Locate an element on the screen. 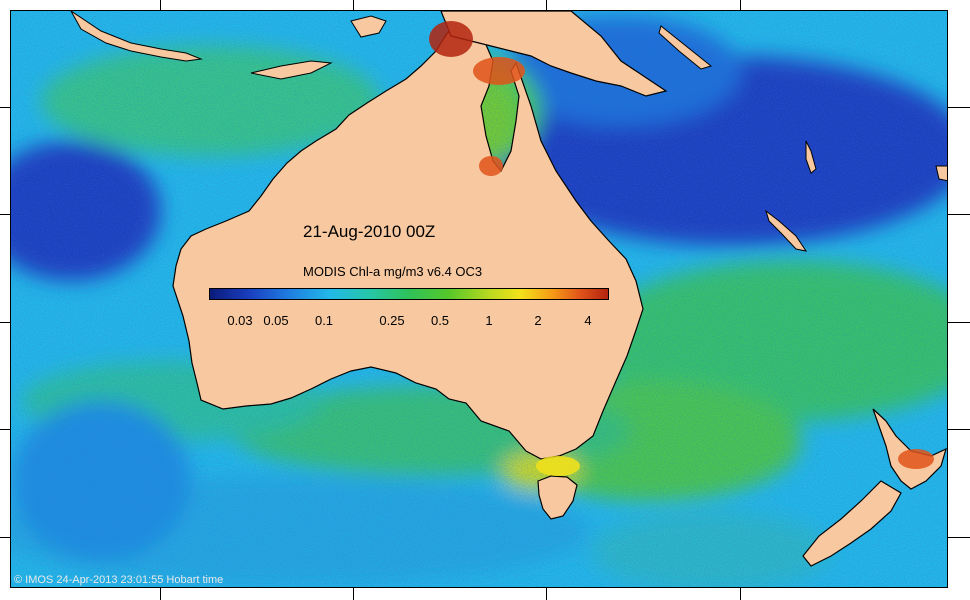 This screenshot has width=970, height=600. colorbar is located at coordinates (409, 294).